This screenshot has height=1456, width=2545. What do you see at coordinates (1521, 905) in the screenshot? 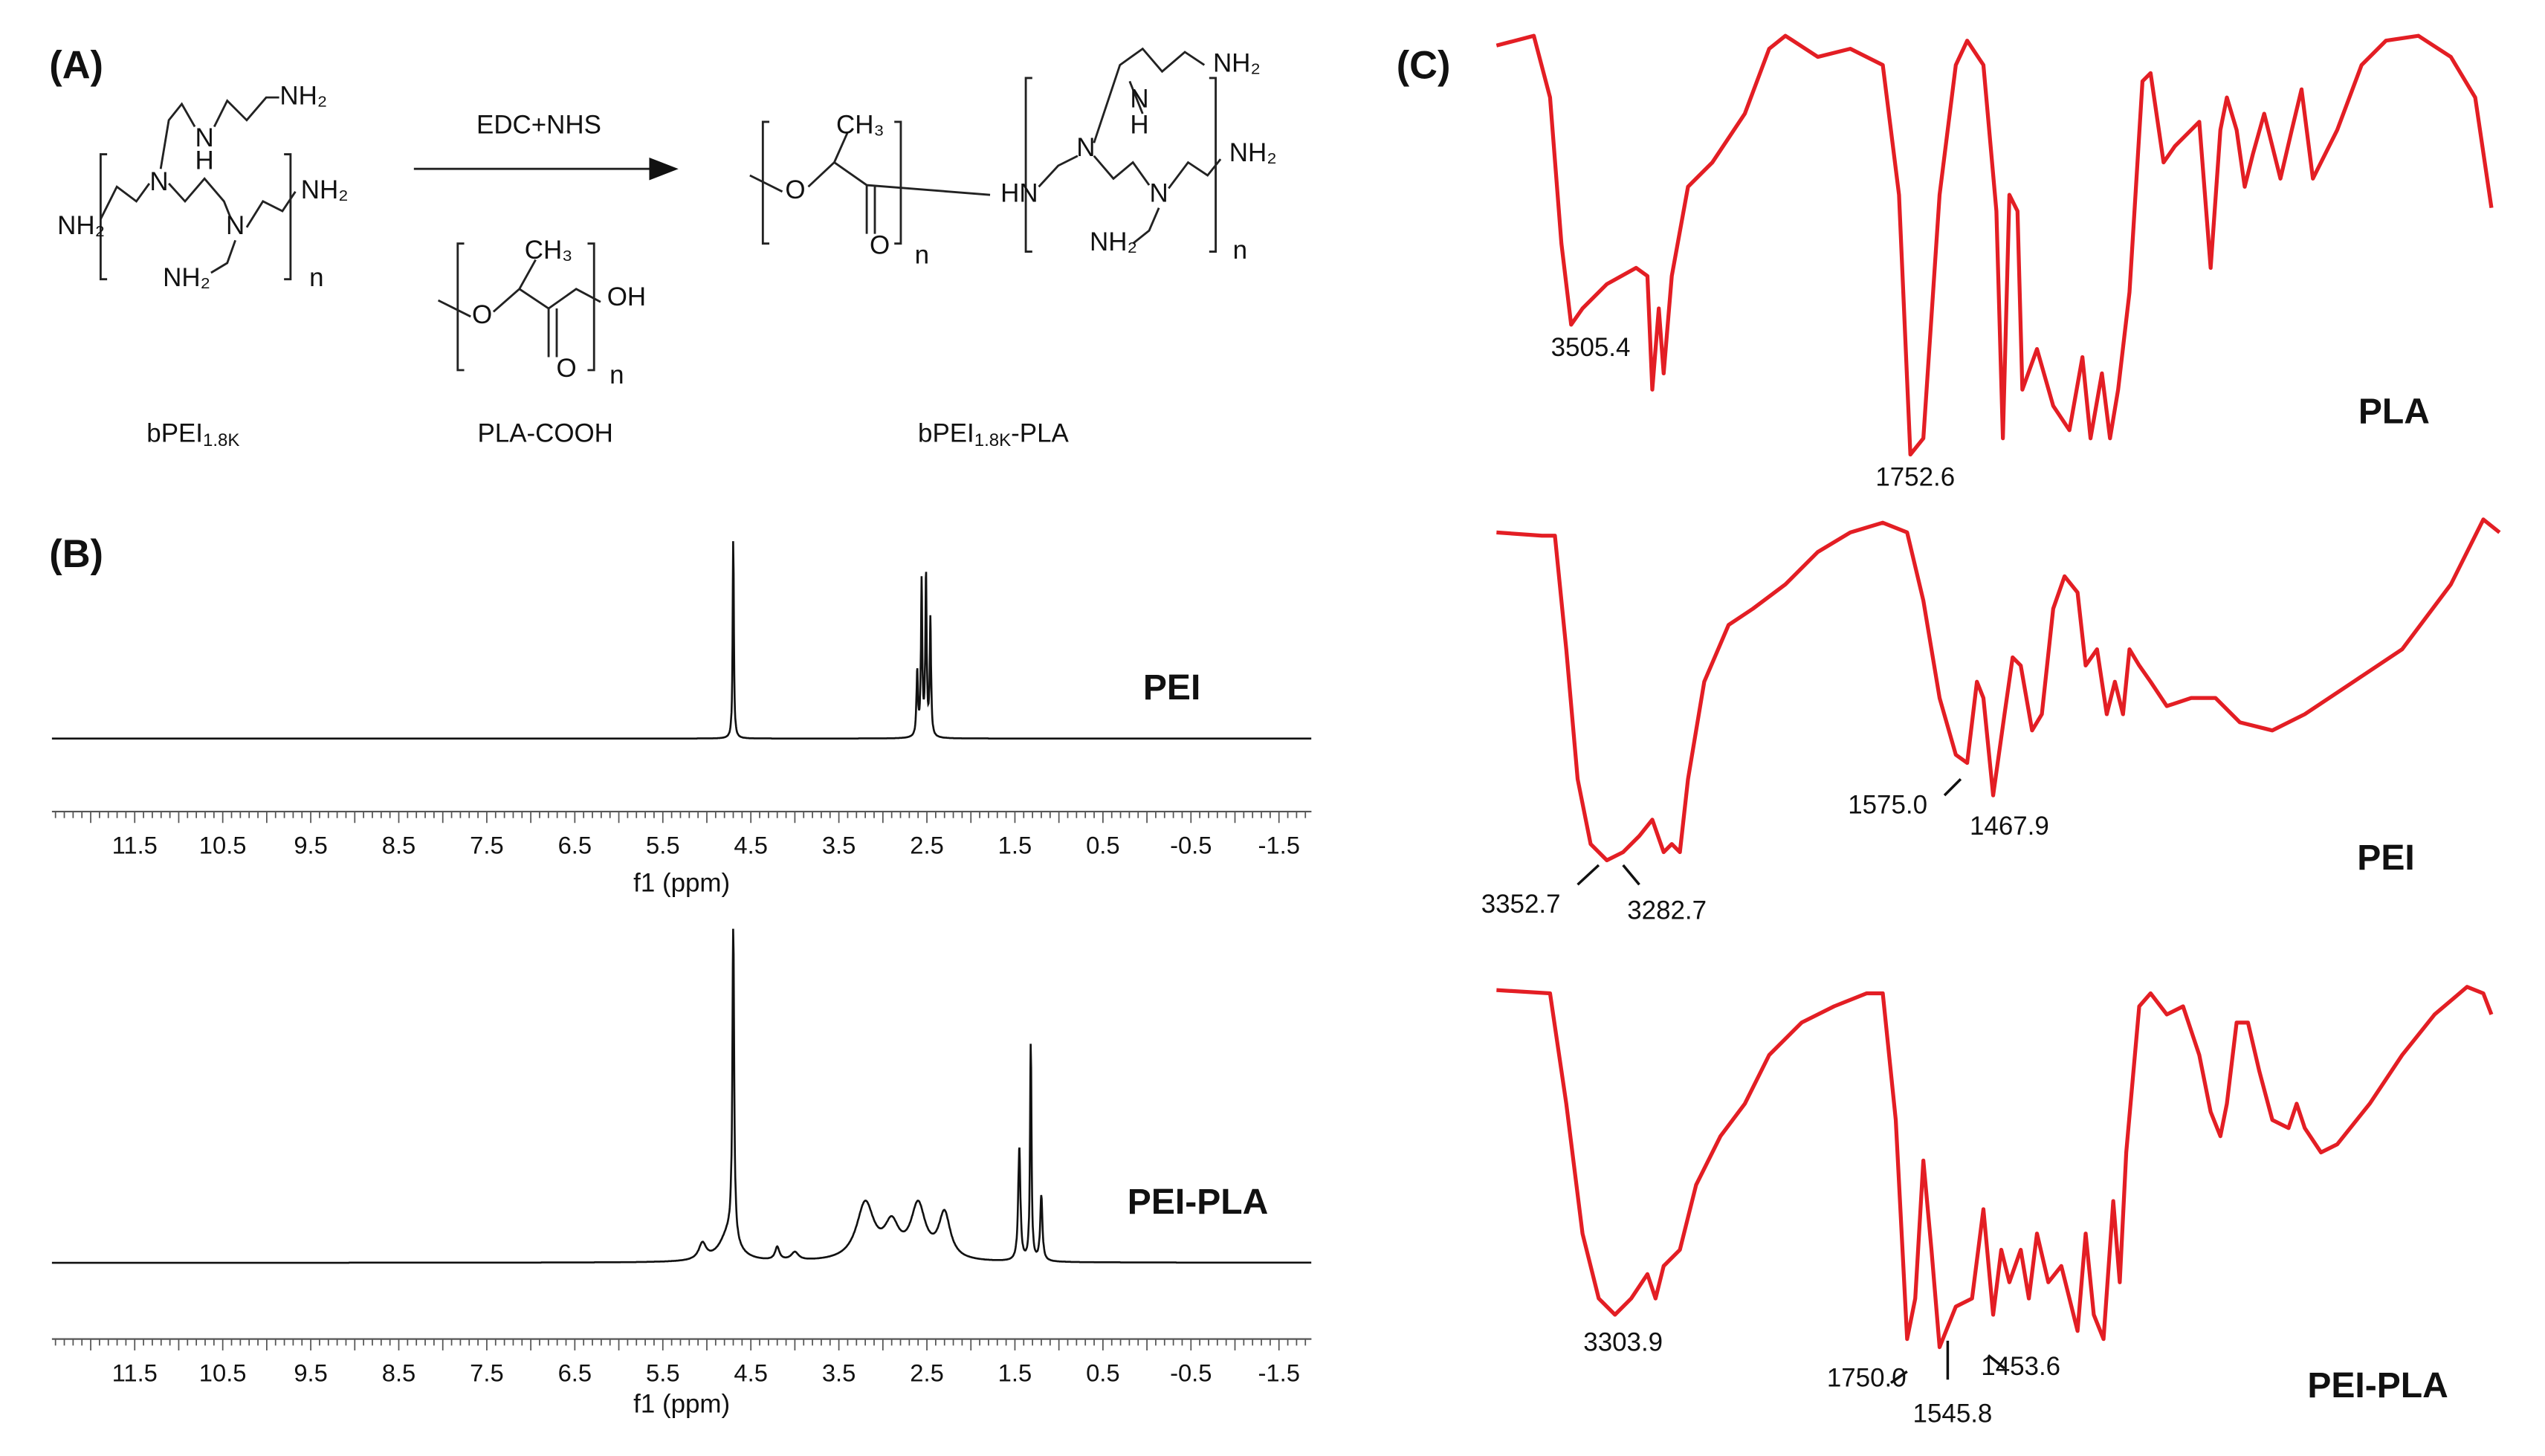
I see `peak-label: 3352.7` at bounding box center [1521, 905].